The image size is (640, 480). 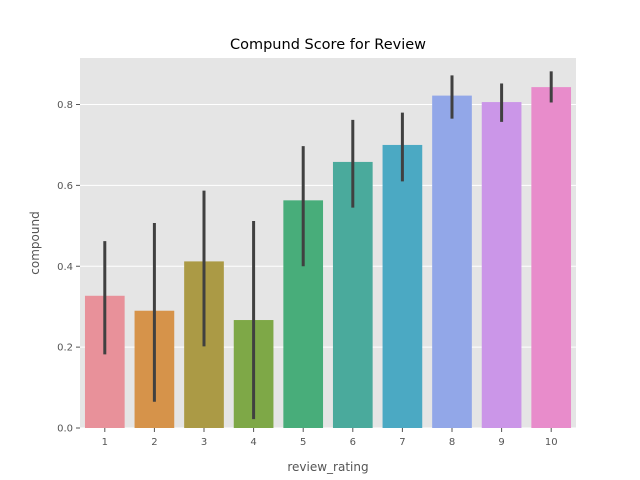 I want to click on x-tick-label: 7, so click(x=402, y=442).